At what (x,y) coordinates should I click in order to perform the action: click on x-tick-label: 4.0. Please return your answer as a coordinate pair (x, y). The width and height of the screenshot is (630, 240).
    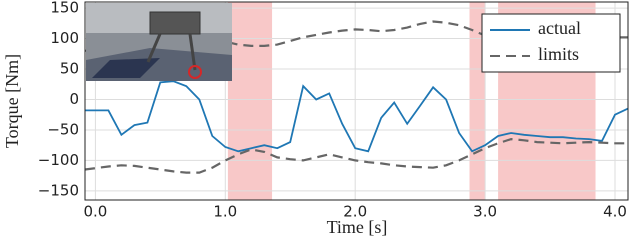
    Looking at the image, I should click on (615, 212).